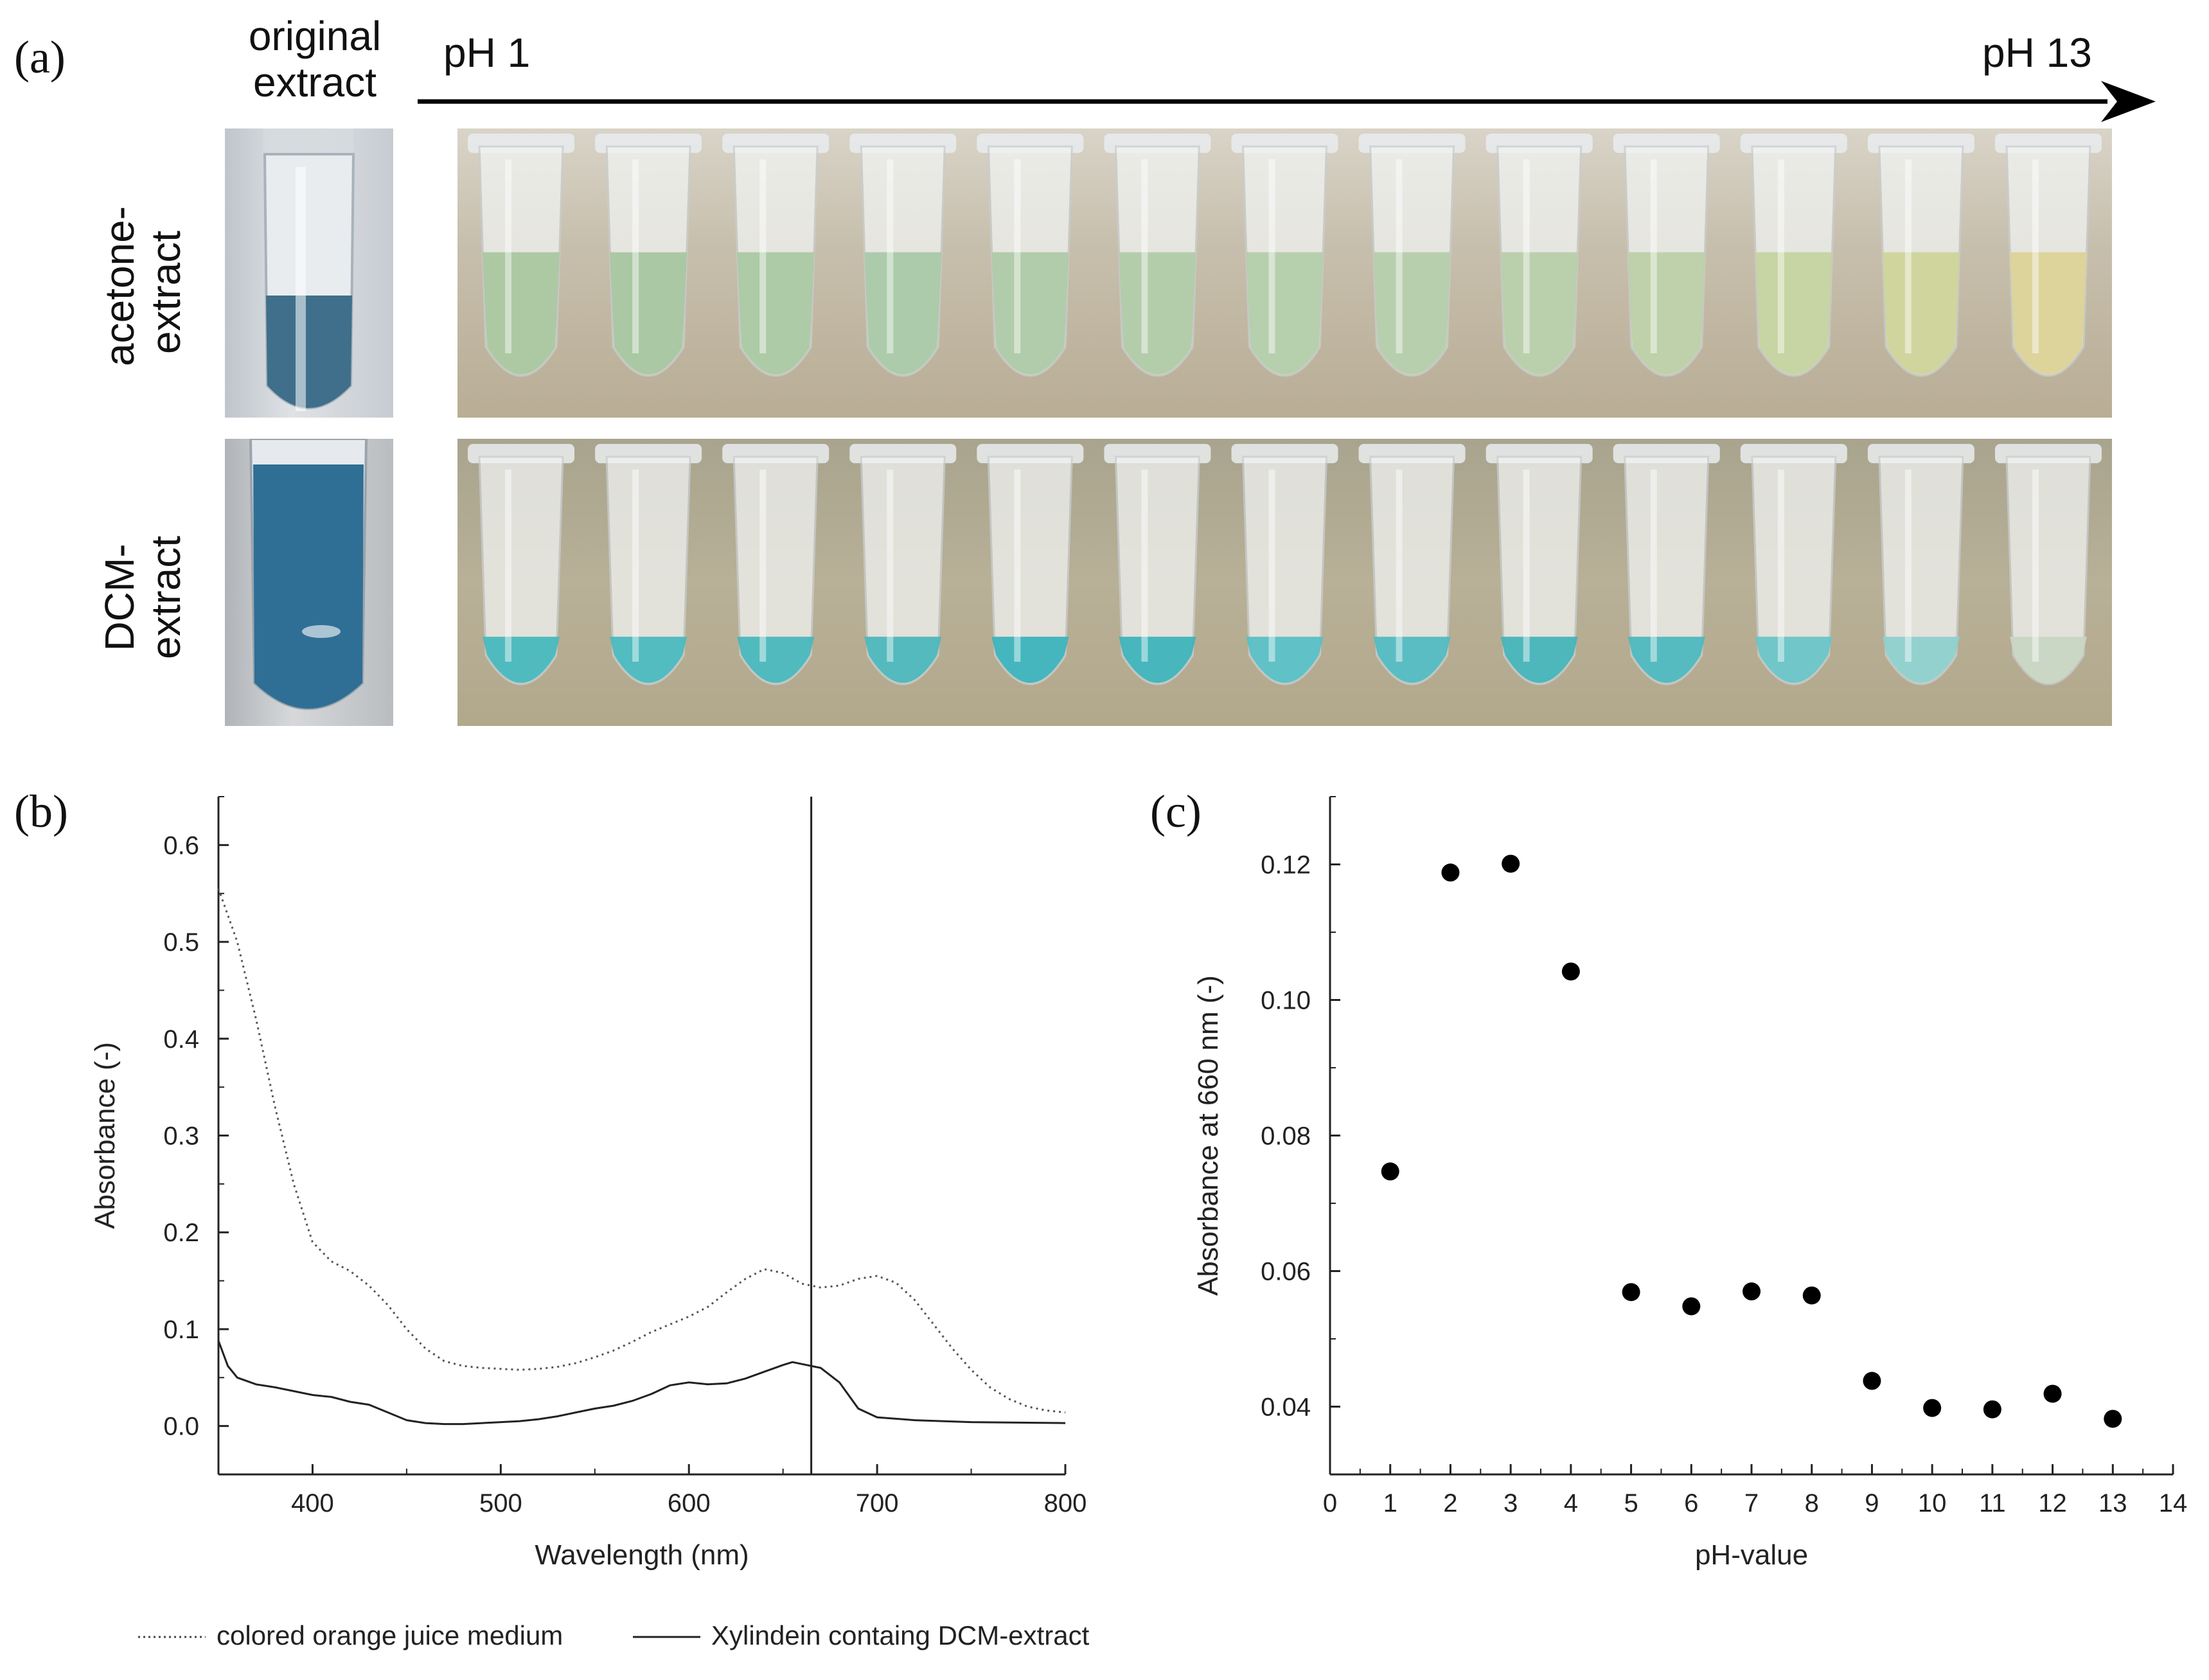 The width and height of the screenshot is (2209, 1680). What do you see at coordinates (666, 1637) in the screenshot?
I see `legend-solid-line` at bounding box center [666, 1637].